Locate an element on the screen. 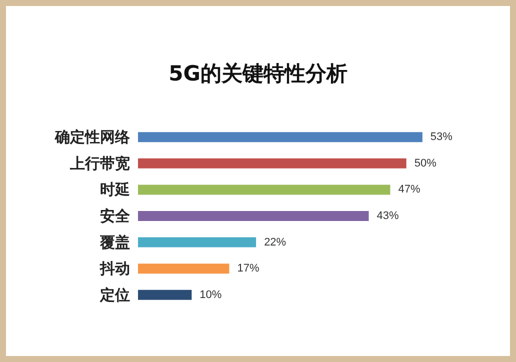  y-tick-label: 上行带宽 is located at coordinates (99, 163).